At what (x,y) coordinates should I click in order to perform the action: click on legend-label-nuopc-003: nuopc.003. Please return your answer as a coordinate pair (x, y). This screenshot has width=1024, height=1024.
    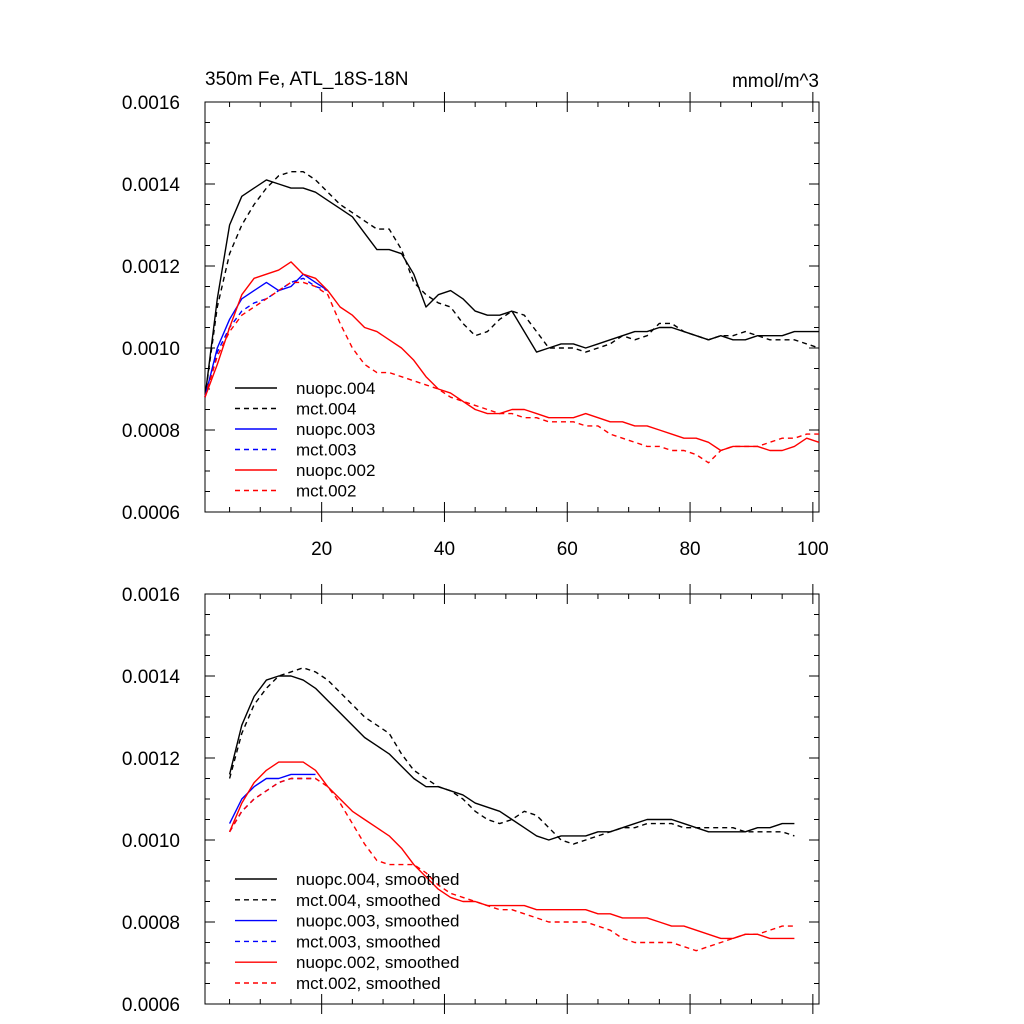
    Looking at the image, I should click on (335, 429).